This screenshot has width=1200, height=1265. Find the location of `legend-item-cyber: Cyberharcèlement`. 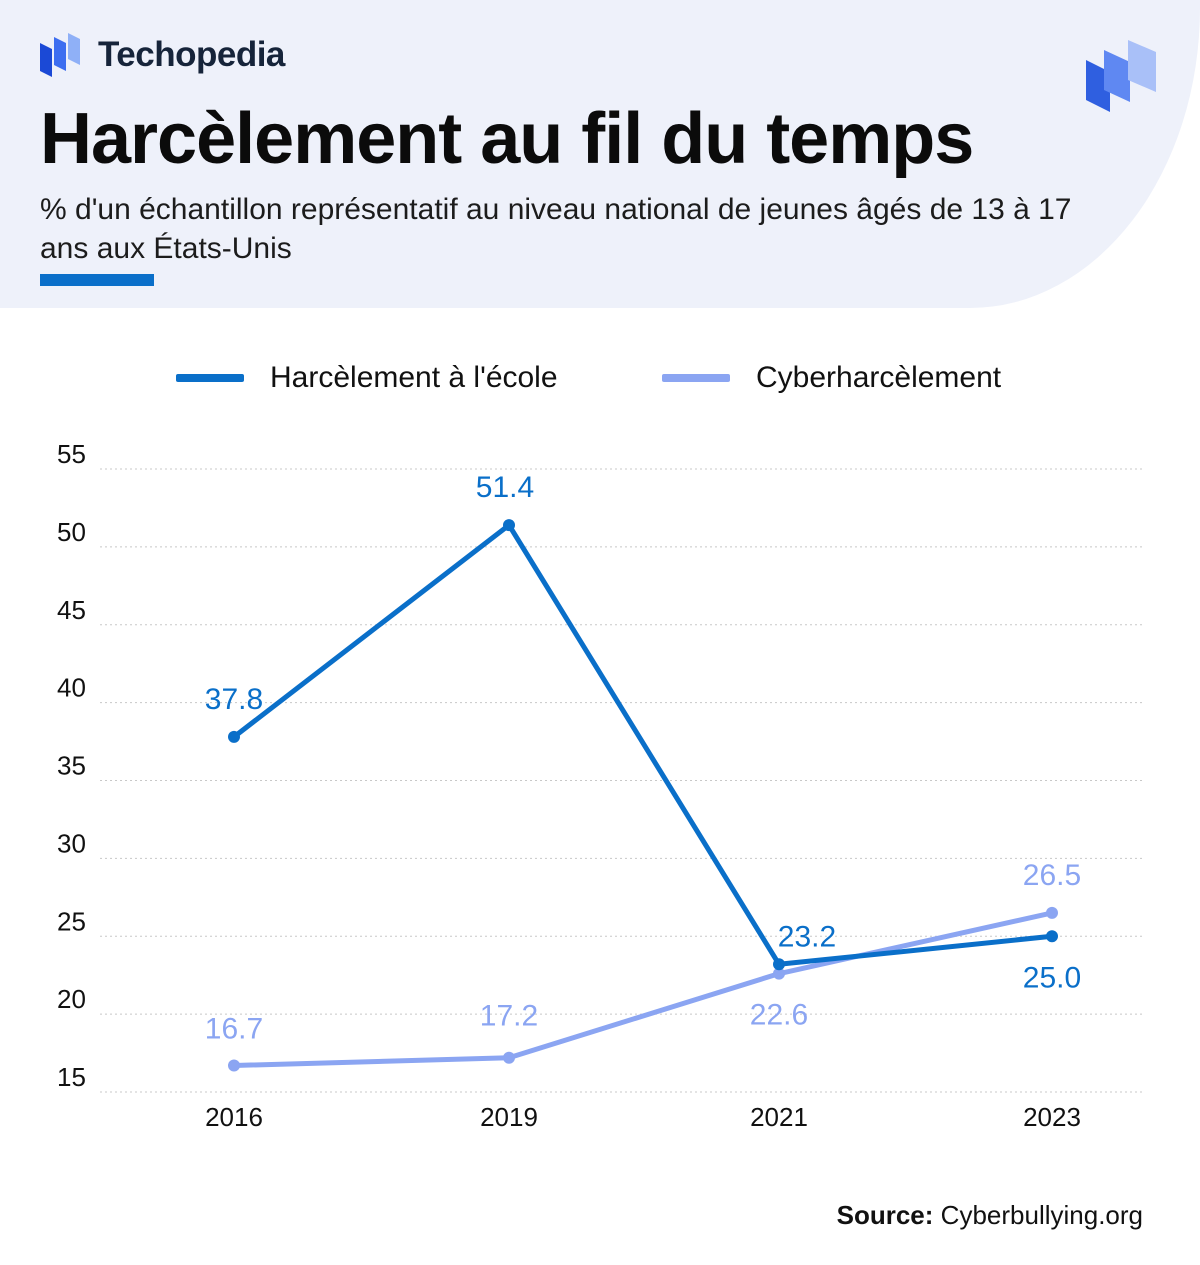

legend-item-cyber: Cyberharcèlement is located at coordinates (831, 378).